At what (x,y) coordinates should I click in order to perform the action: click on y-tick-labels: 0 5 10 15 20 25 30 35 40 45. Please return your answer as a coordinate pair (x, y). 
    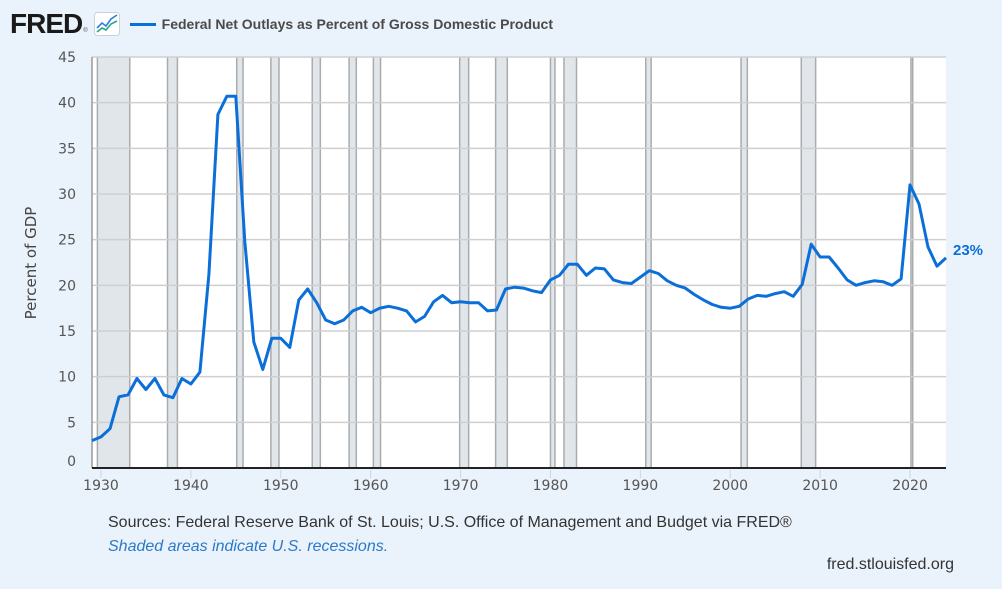
    Looking at the image, I should click on (67, 260).